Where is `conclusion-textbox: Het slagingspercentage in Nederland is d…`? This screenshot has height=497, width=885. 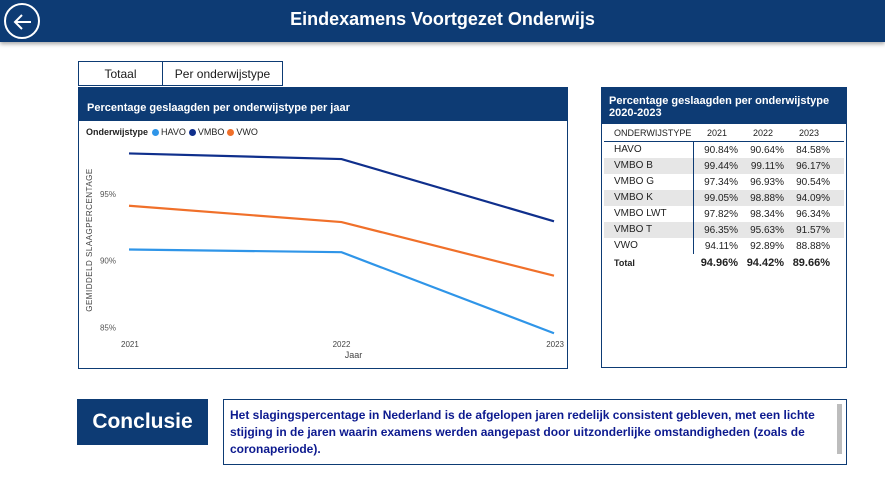
conclusion-textbox: Het slagingspercentage in Nederland is d… is located at coordinates (535, 432).